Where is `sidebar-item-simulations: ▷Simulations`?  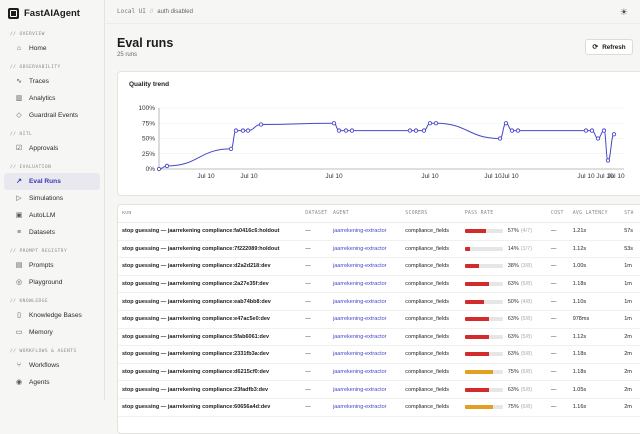
sidebar-item-simulations: ▷Simulations is located at coordinates (52, 198).